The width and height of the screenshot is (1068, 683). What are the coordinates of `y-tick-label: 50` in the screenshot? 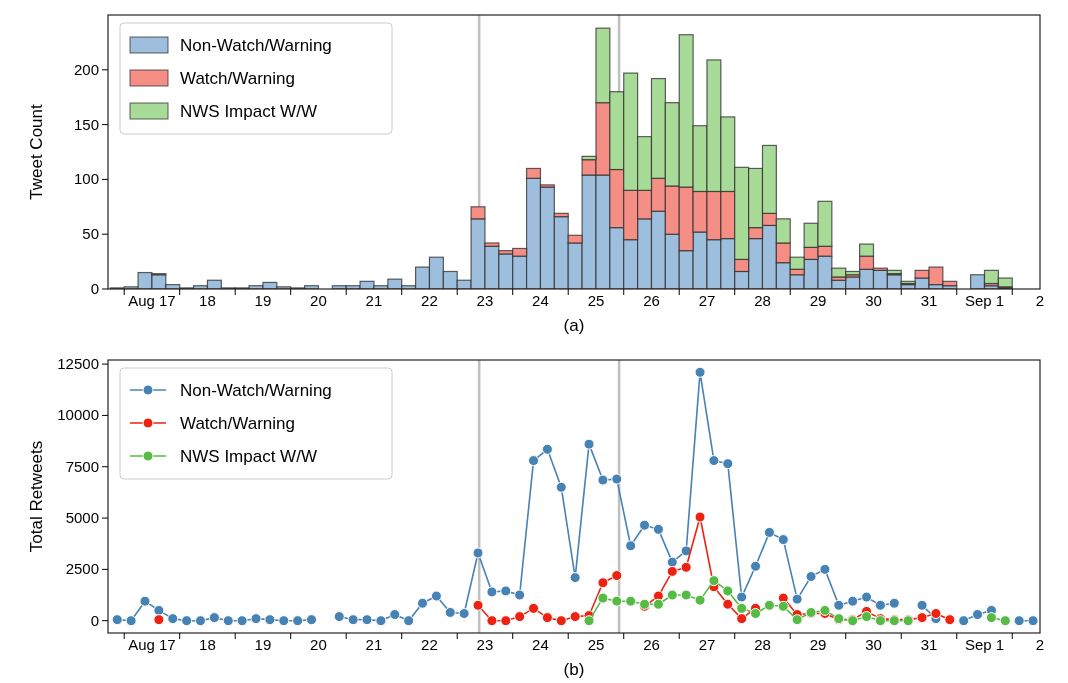 It's located at (90, 234).